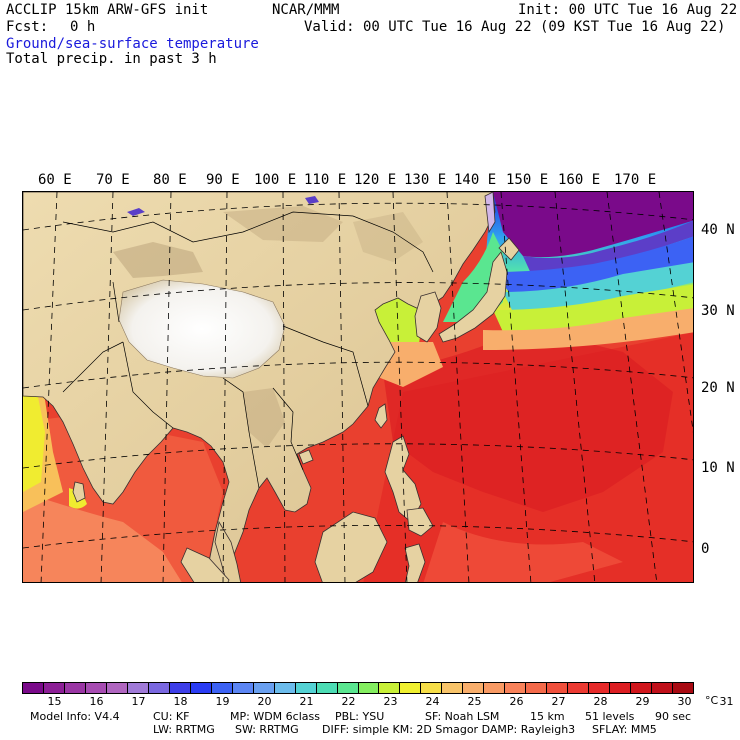 This screenshot has width=740, height=740. Describe the element at coordinates (462, 716) in the screenshot. I see `model-info-surface: SF: Noah LSM` at that location.